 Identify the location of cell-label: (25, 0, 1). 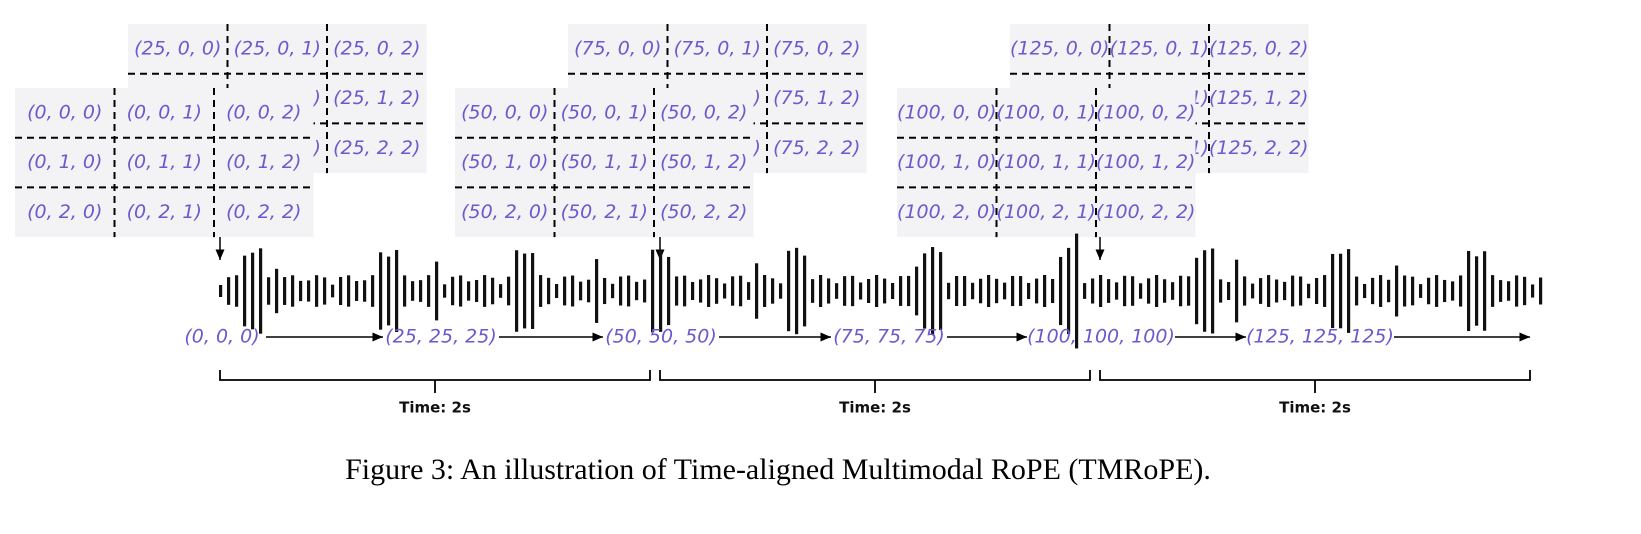
(277, 48).